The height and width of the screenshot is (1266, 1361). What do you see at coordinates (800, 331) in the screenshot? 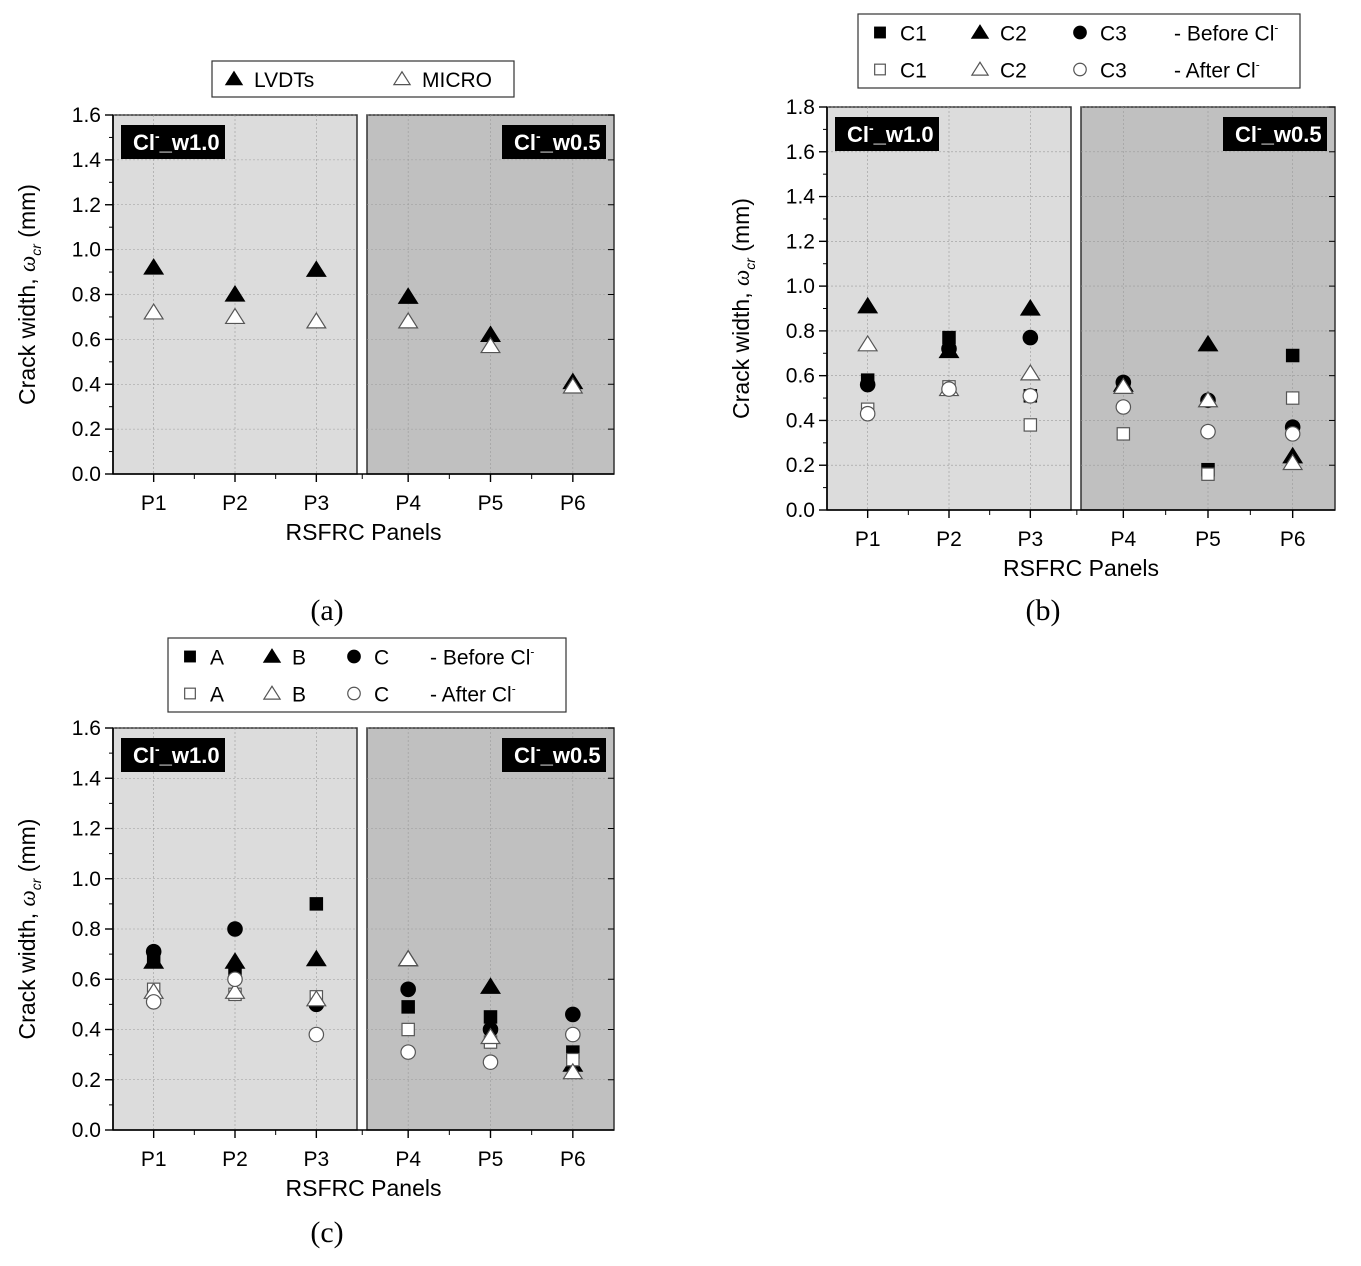
I see `y-tick-label: 0.8` at bounding box center [800, 331].